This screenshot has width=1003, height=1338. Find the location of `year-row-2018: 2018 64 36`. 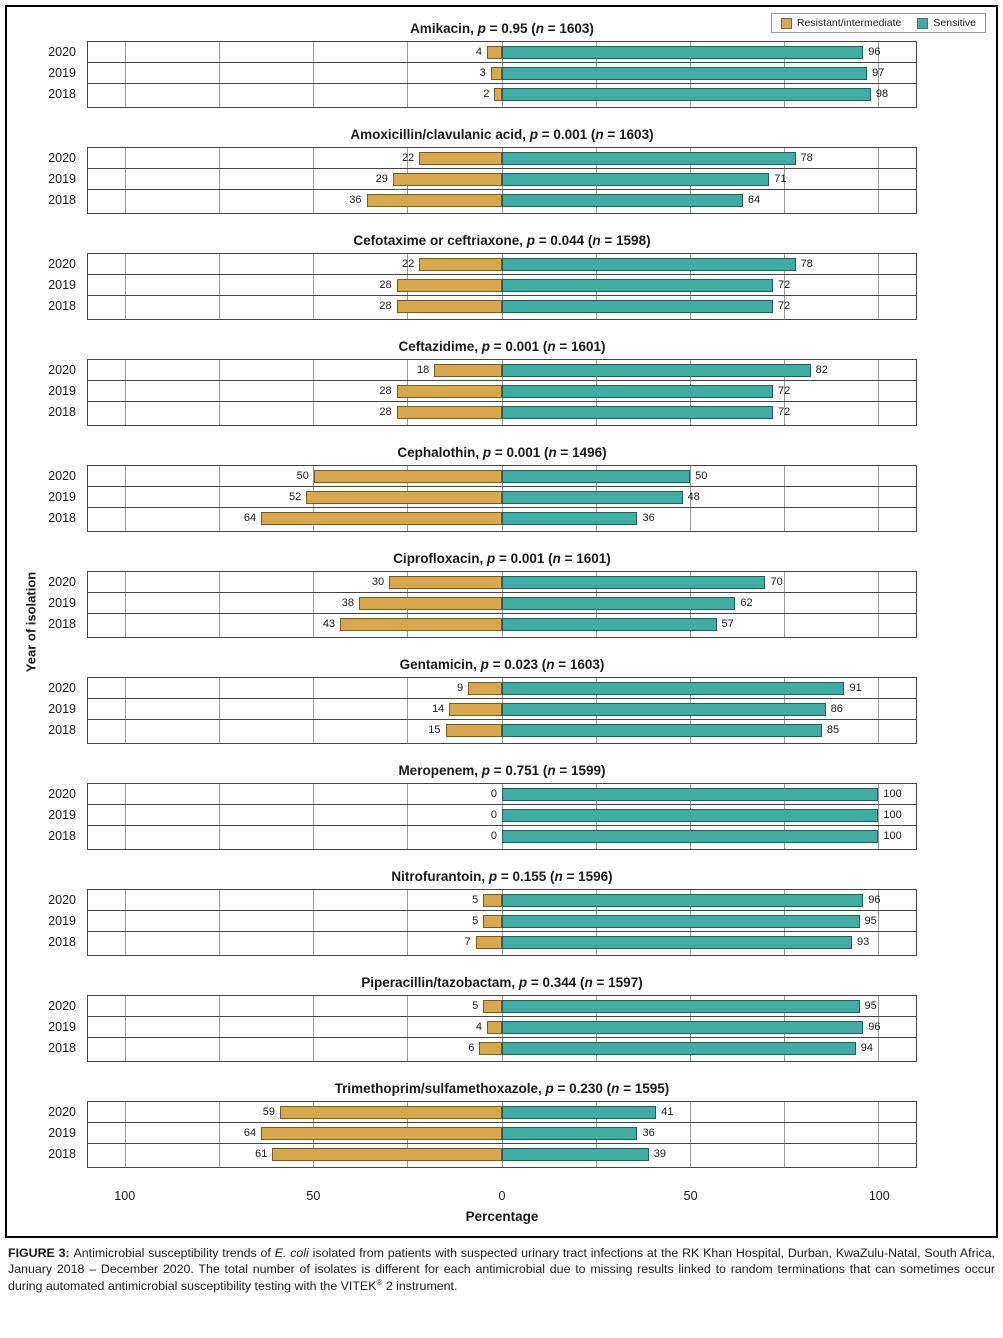

year-row-2018: 2018 64 36 is located at coordinates (482, 518).